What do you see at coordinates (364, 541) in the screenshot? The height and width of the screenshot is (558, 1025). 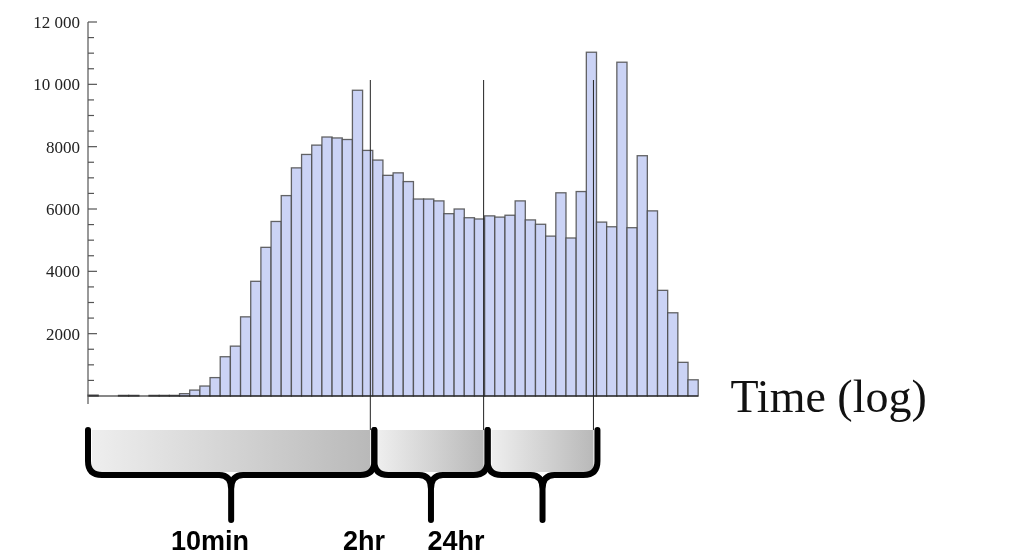 I see `text: 2hr` at bounding box center [364, 541].